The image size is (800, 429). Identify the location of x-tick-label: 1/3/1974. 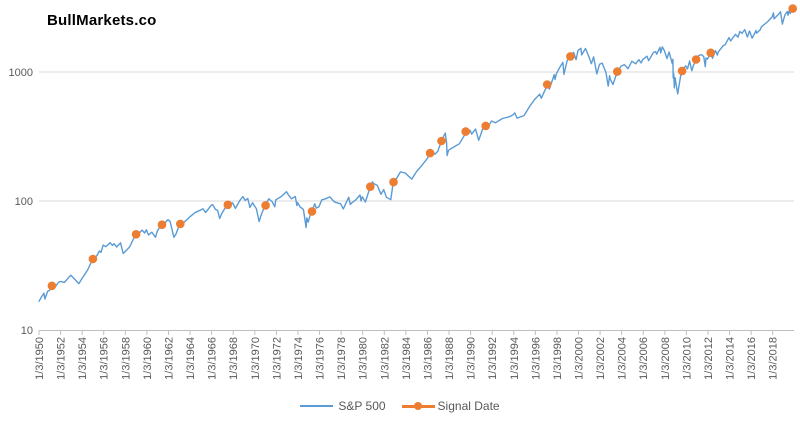
(299, 358).